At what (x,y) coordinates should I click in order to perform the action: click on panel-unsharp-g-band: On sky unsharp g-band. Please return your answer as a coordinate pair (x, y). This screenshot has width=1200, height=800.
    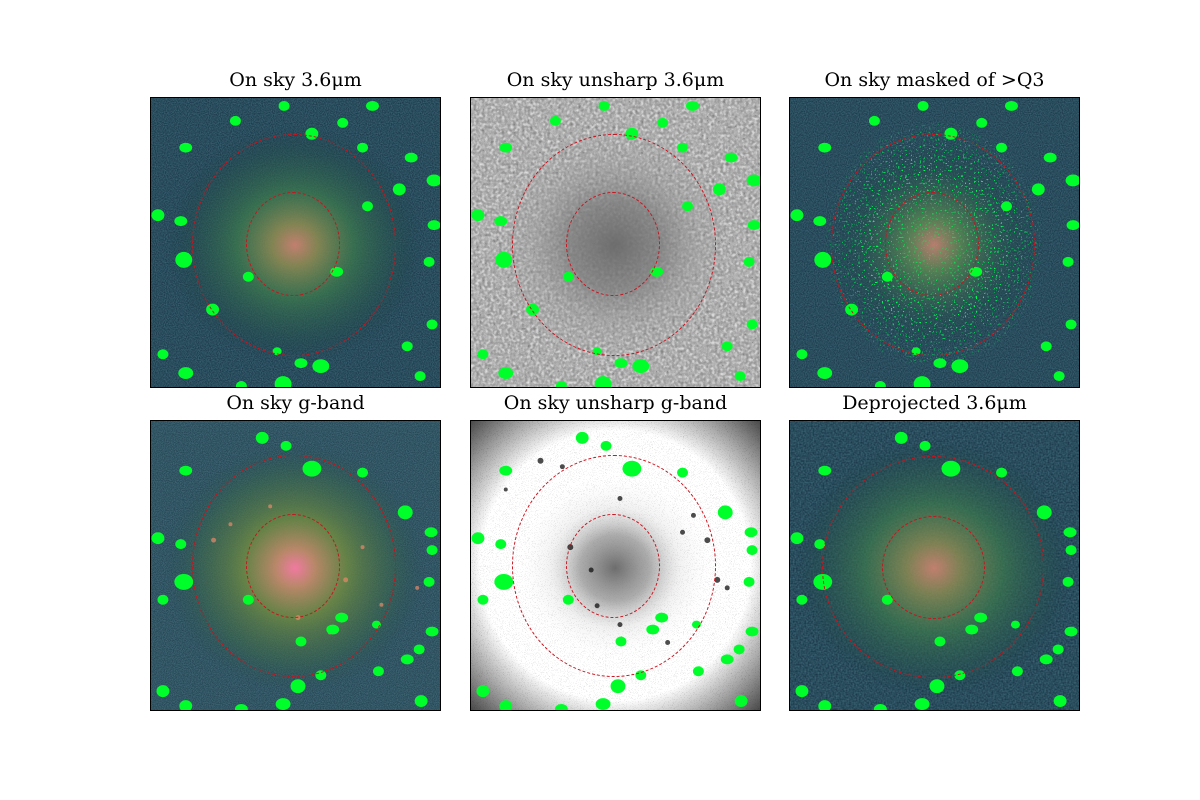
    Looking at the image, I should click on (615, 551).